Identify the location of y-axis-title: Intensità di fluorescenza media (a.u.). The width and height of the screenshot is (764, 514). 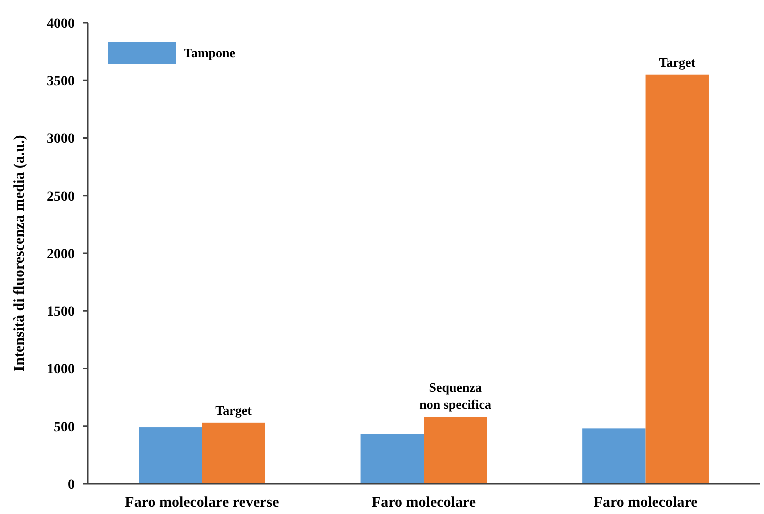
(20, 253).